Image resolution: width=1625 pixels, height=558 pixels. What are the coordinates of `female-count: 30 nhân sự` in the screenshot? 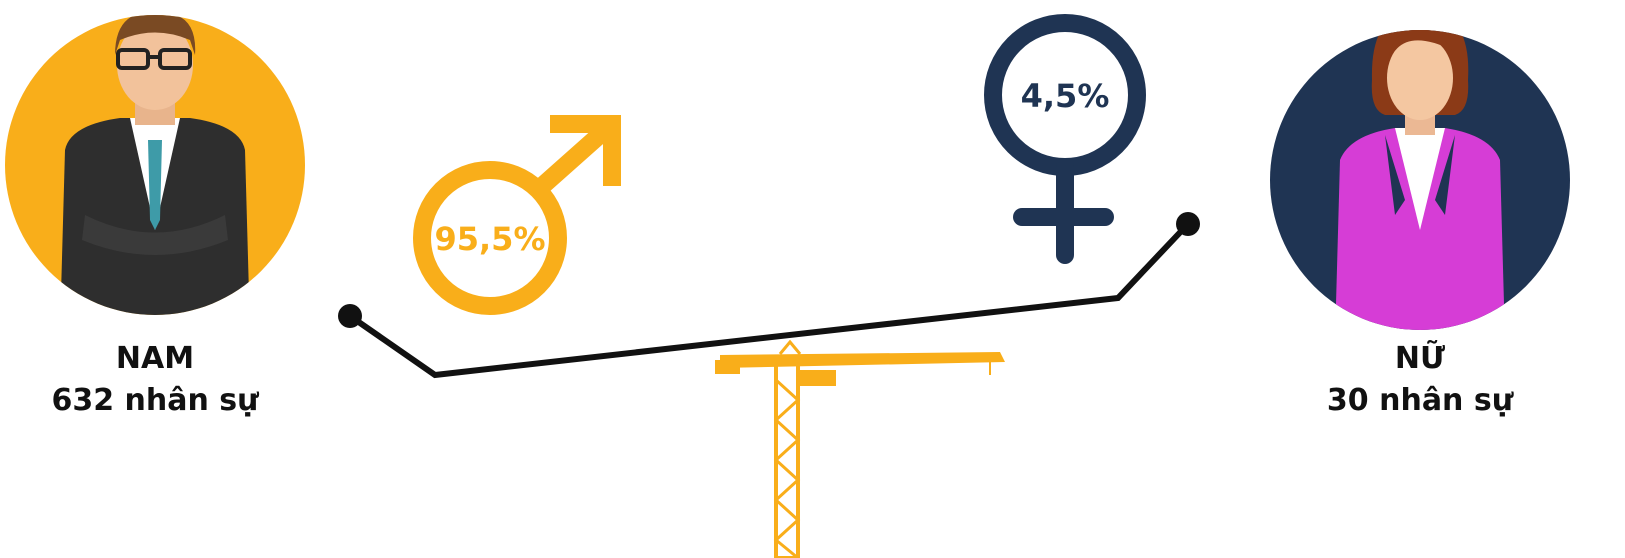 It's located at (1420, 400).